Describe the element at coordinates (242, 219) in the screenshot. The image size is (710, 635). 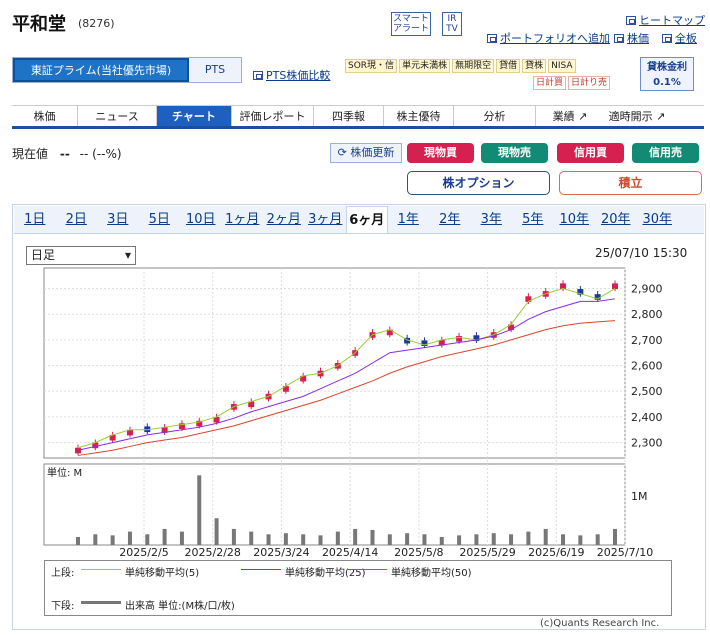
I see `period-tab: 1ヶ月` at that location.